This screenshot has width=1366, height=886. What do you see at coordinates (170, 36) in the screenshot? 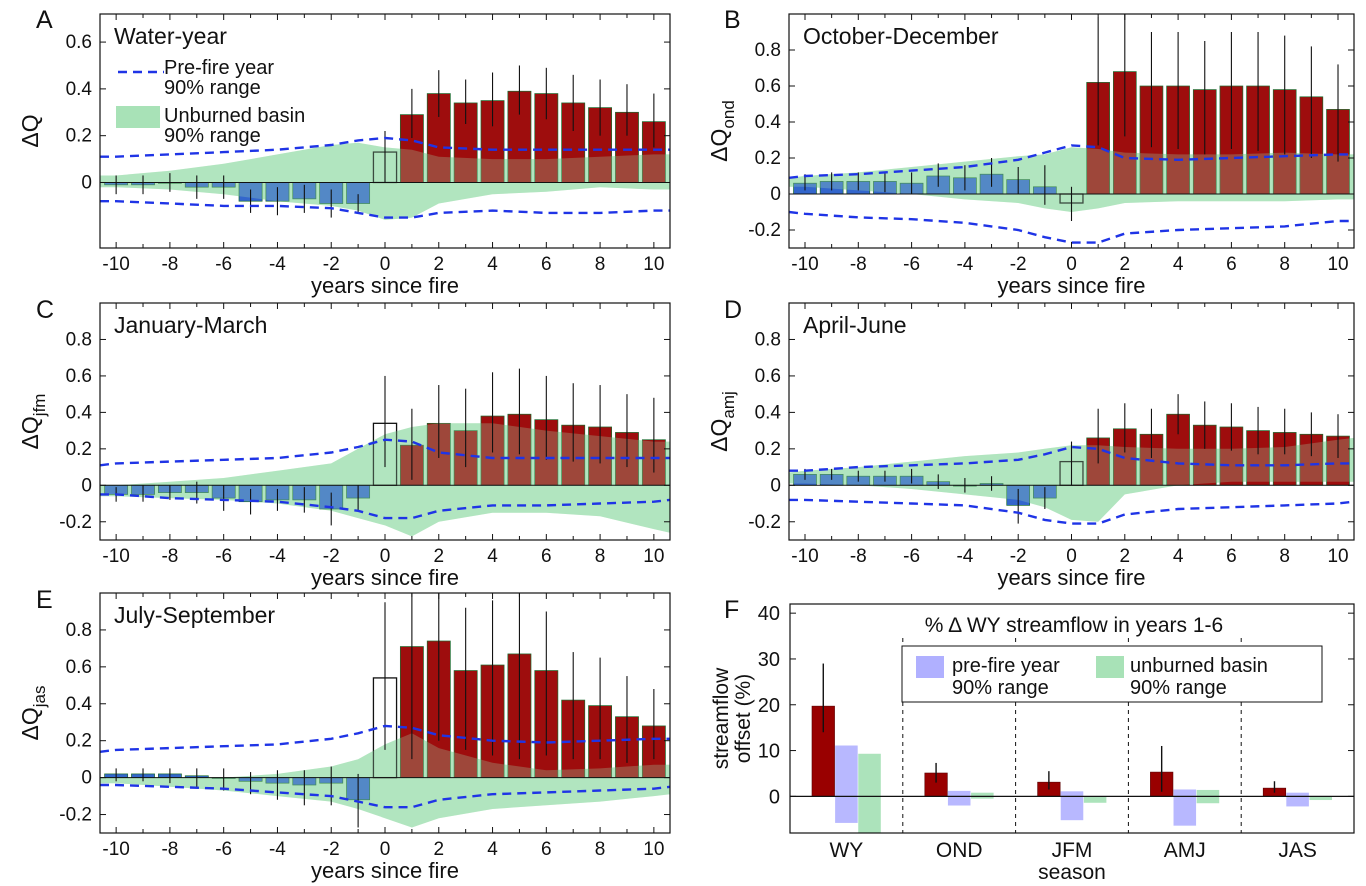
I see `panel-title: Water-year` at bounding box center [170, 36].